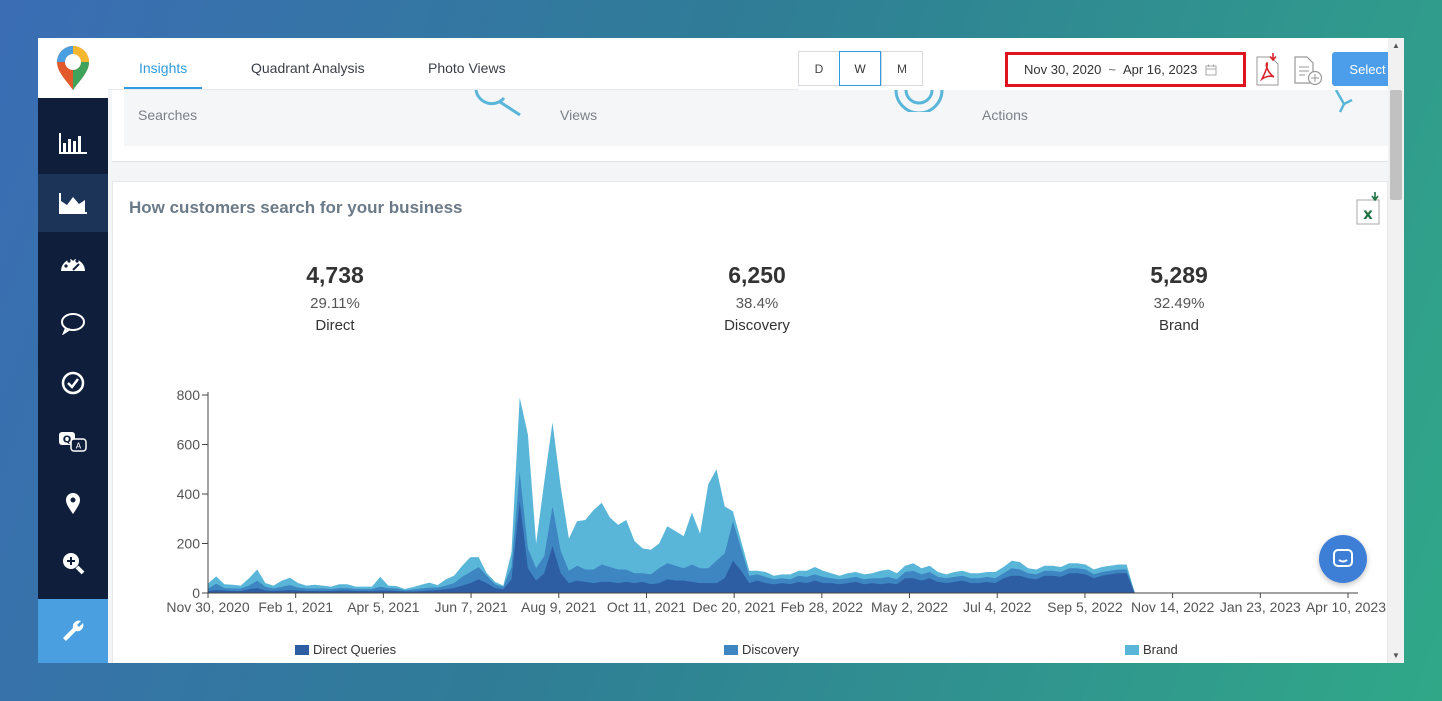 The image size is (1442, 701). Describe the element at coordinates (1396, 45) in the screenshot. I see `scroll-up-arrow-icon: ▲` at that location.